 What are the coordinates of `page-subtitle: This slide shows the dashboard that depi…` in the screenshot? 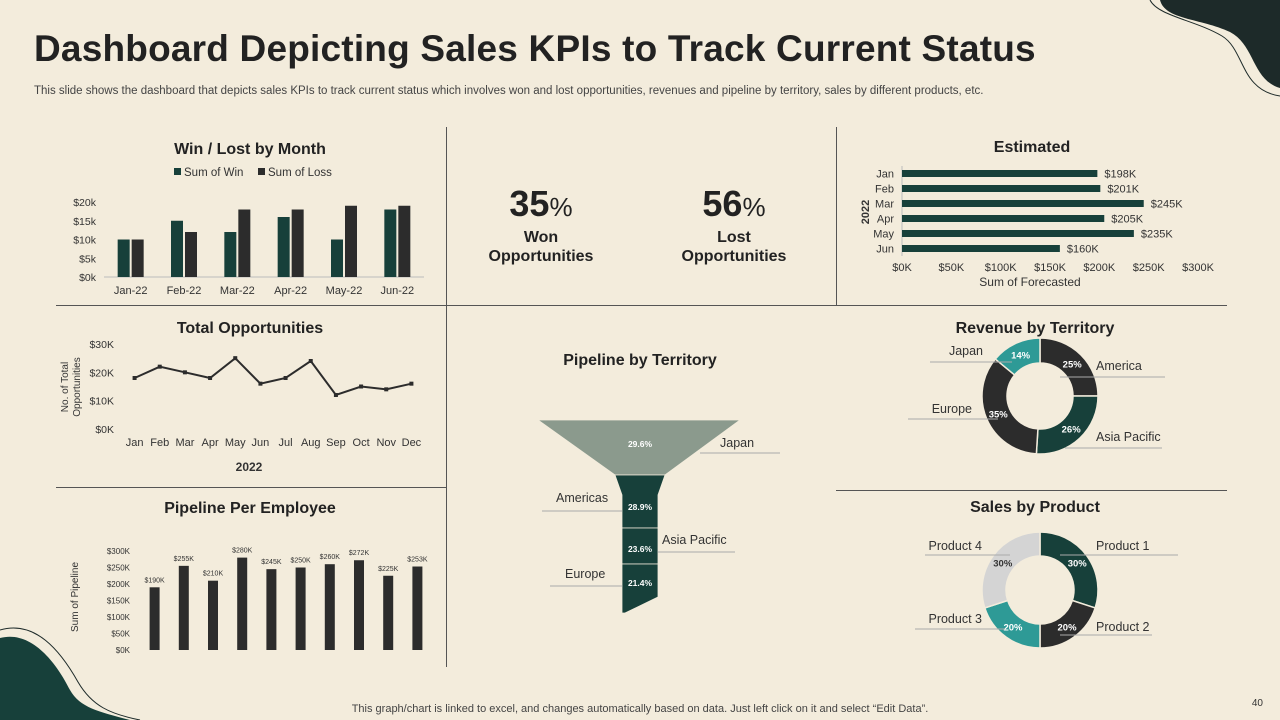 It's located at (509, 91).